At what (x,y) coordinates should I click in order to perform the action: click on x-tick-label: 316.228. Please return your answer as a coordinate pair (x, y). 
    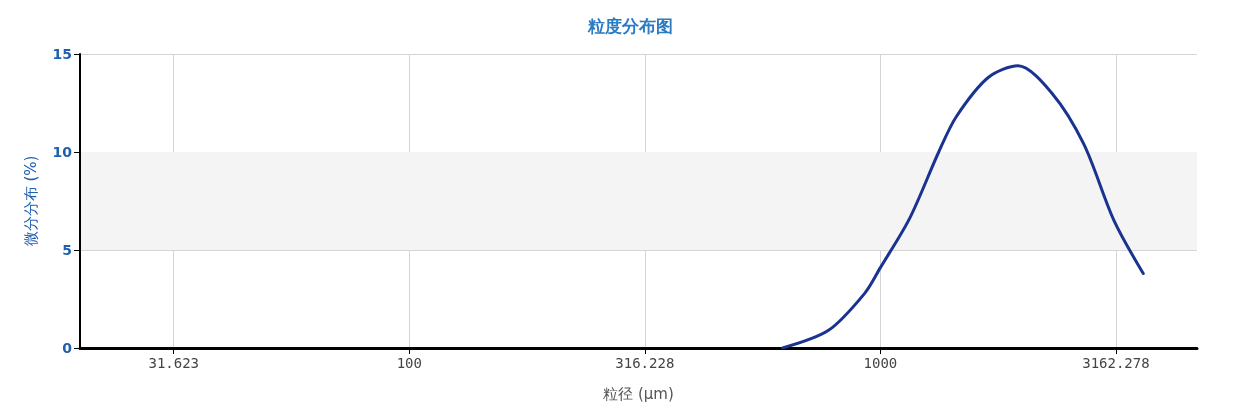
    Looking at the image, I should click on (645, 363).